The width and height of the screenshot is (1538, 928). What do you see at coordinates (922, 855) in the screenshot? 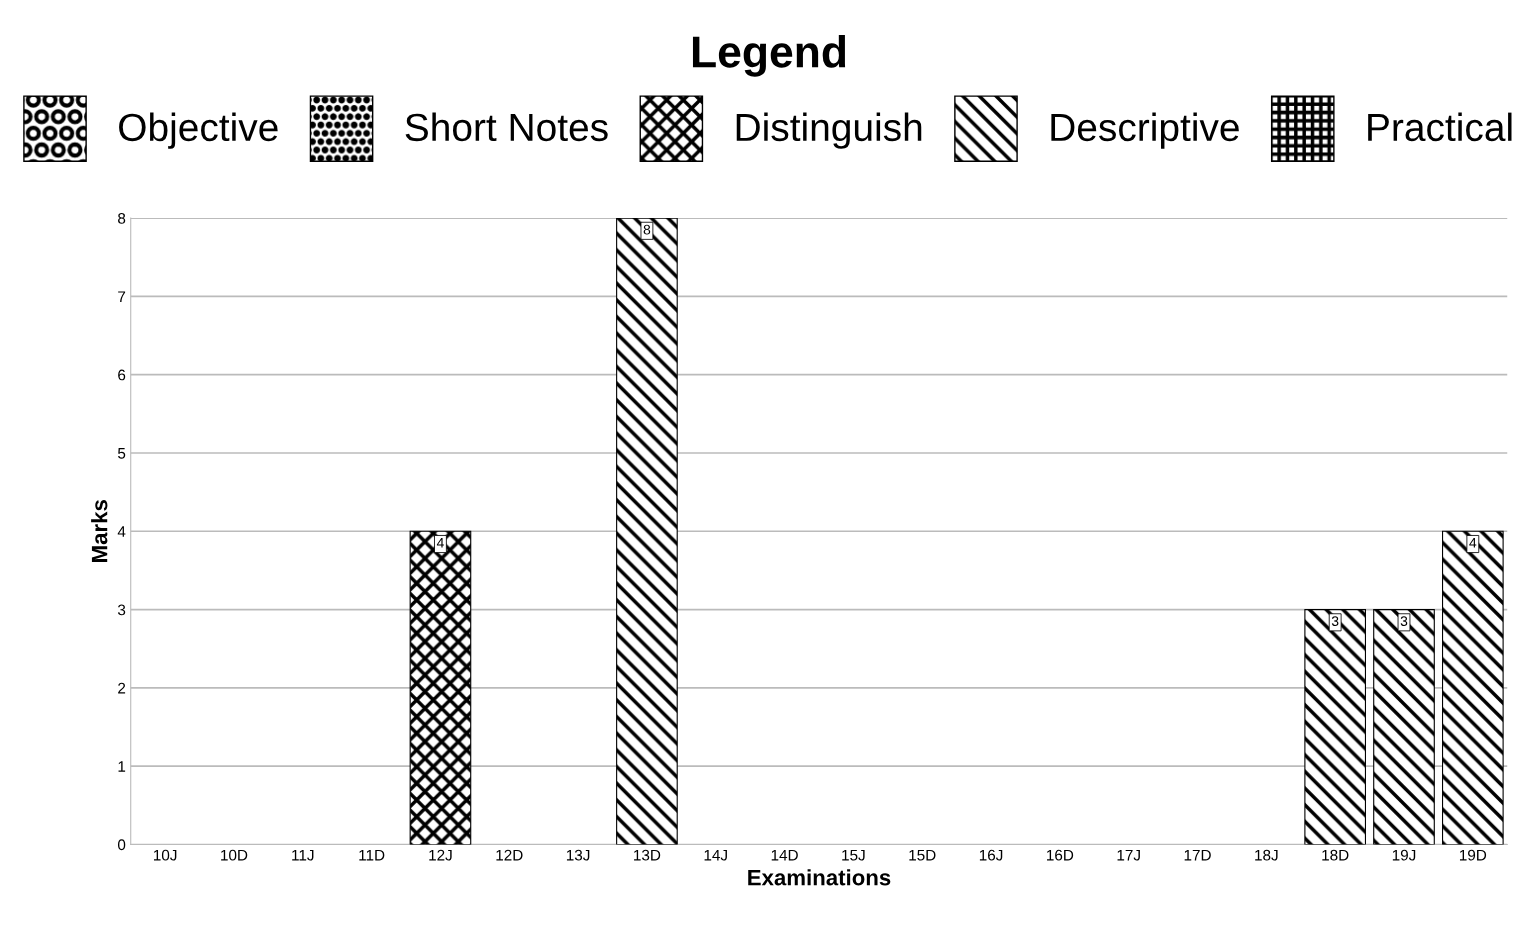
I see `x-tick-label: 15D` at bounding box center [922, 855].